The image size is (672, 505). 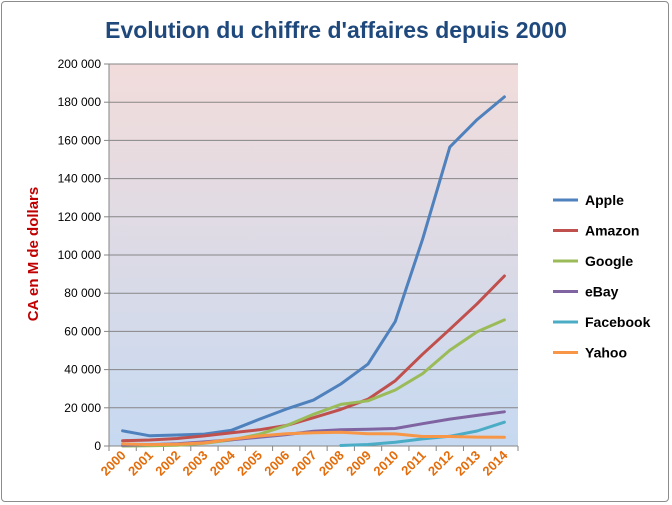 What do you see at coordinates (602, 292) in the screenshot?
I see `legend-label: eBay` at bounding box center [602, 292].